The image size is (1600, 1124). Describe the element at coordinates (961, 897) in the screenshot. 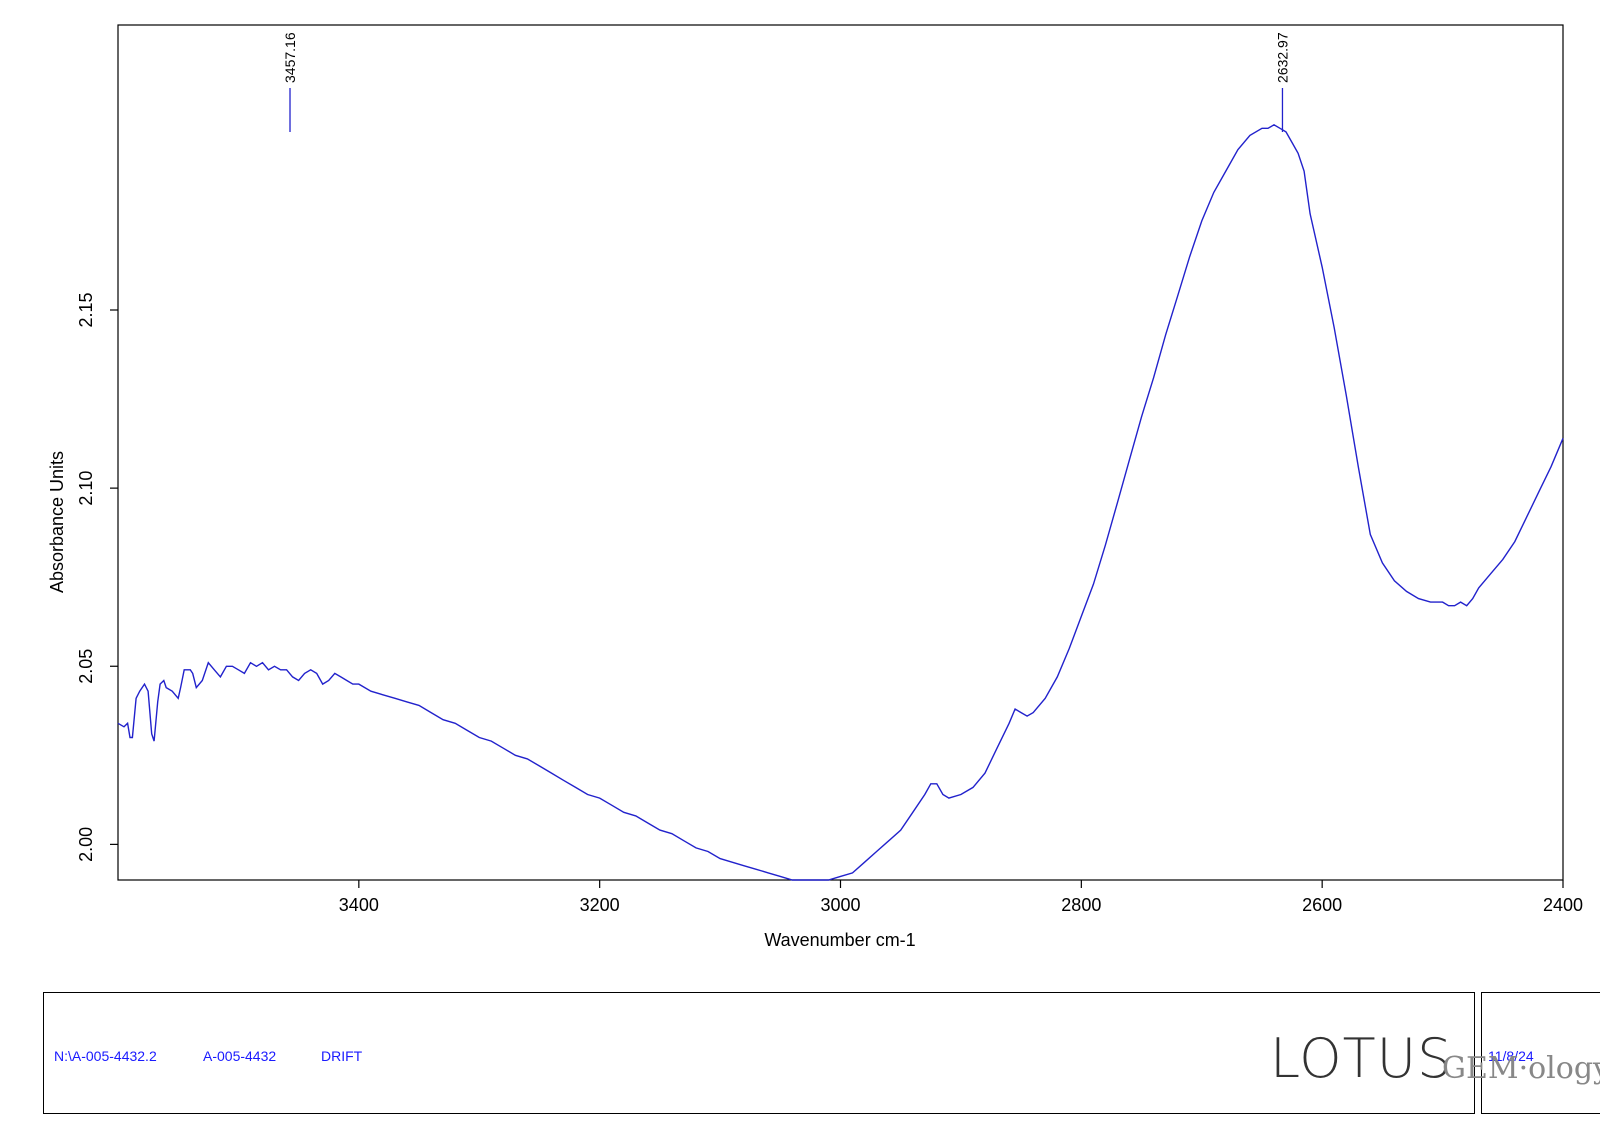

I see `x-axis: 3400 3200 3000 2800 2600 2400` at that location.